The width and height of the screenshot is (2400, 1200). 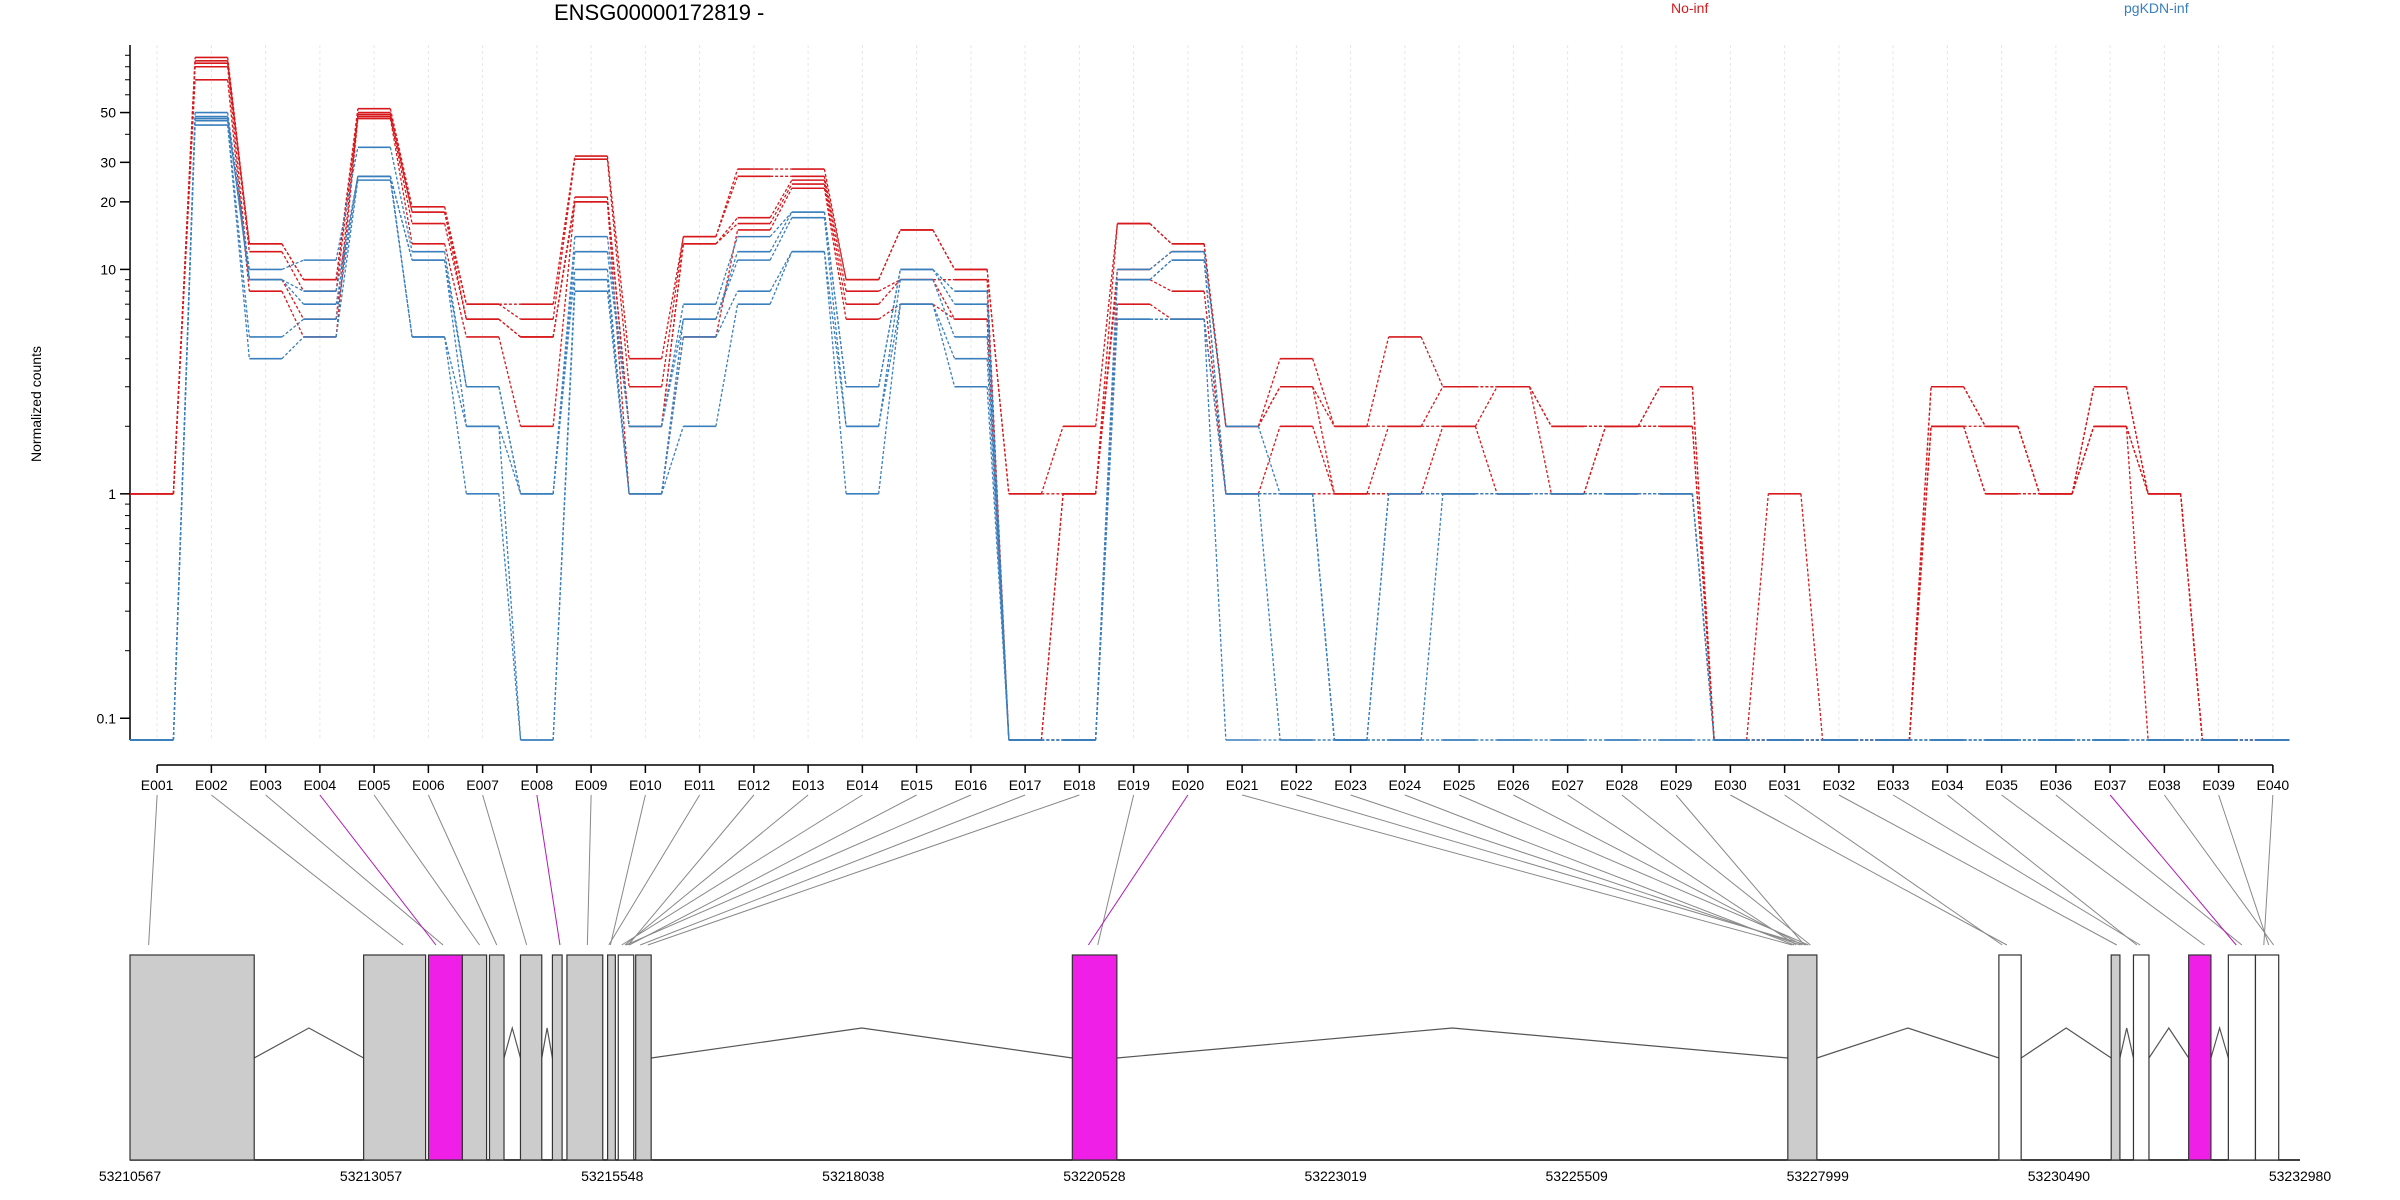 I want to click on x-tick-label: E027, so click(x=1567, y=785).